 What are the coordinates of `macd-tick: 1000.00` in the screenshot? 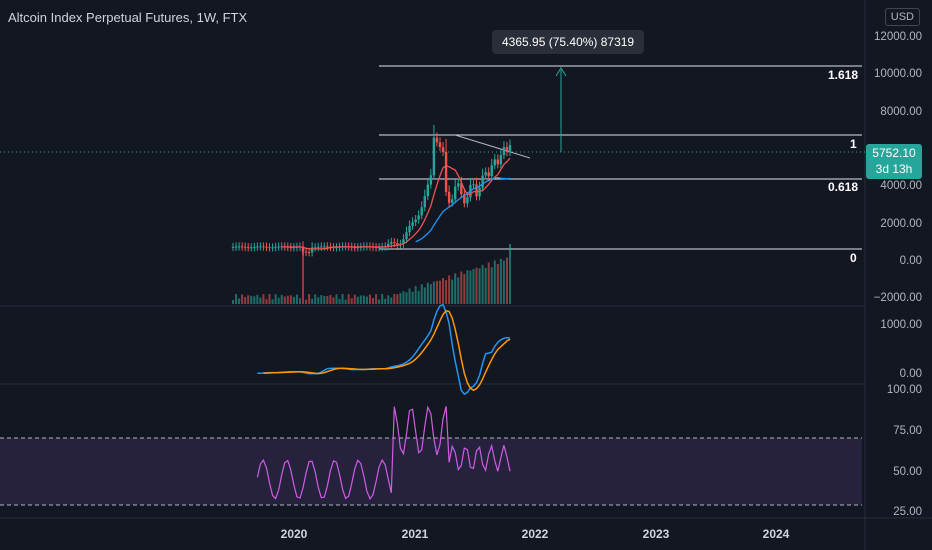 It's located at (901, 325).